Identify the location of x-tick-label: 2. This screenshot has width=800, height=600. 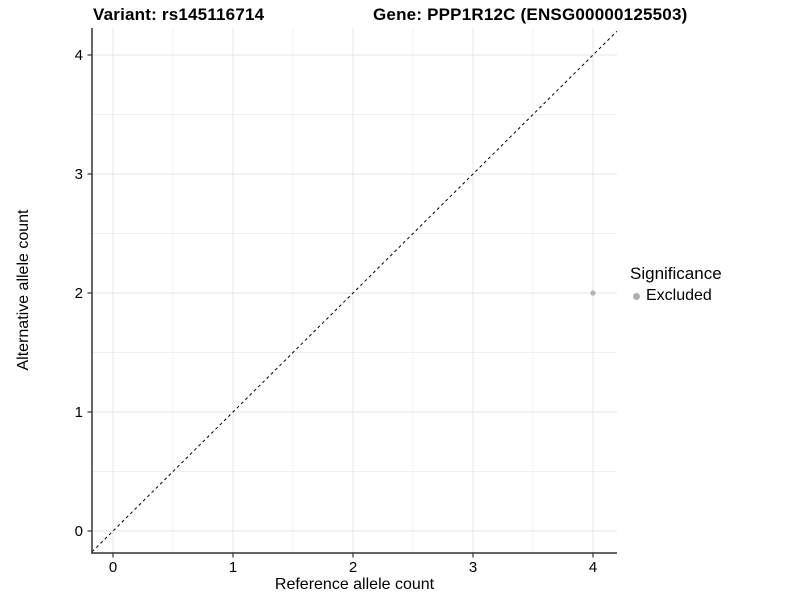
(353, 567).